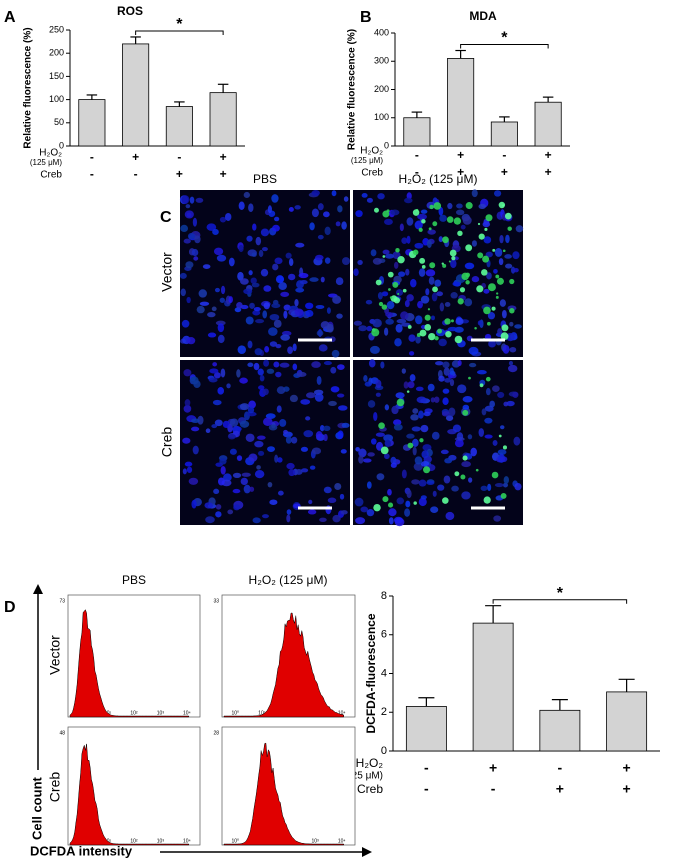 The width and height of the screenshot is (677, 860). What do you see at coordinates (61, 145) in the screenshot?
I see `y-tick-label: 0` at bounding box center [61, 145].